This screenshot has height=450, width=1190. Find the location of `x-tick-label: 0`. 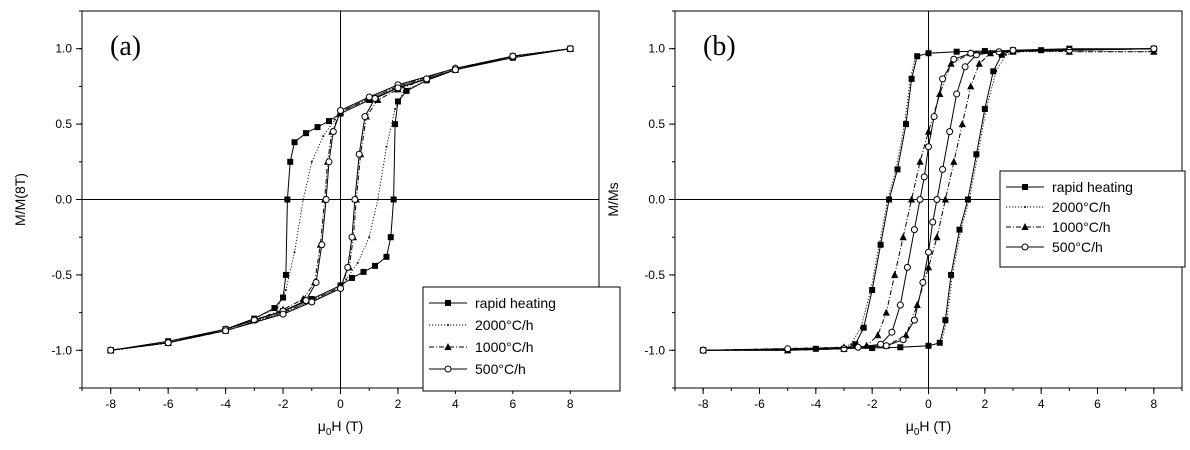

x-tick-label: 0 is located at coordinates (340, 404).